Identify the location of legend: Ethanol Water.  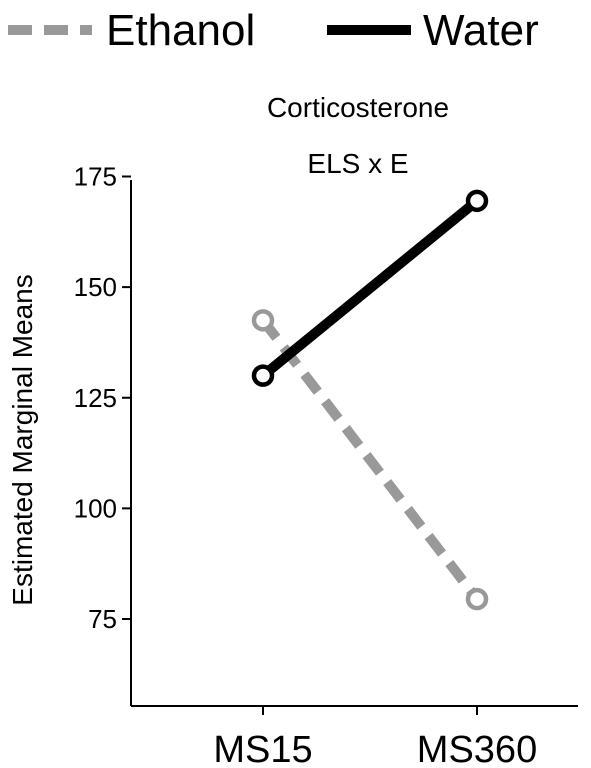
(273, 30).